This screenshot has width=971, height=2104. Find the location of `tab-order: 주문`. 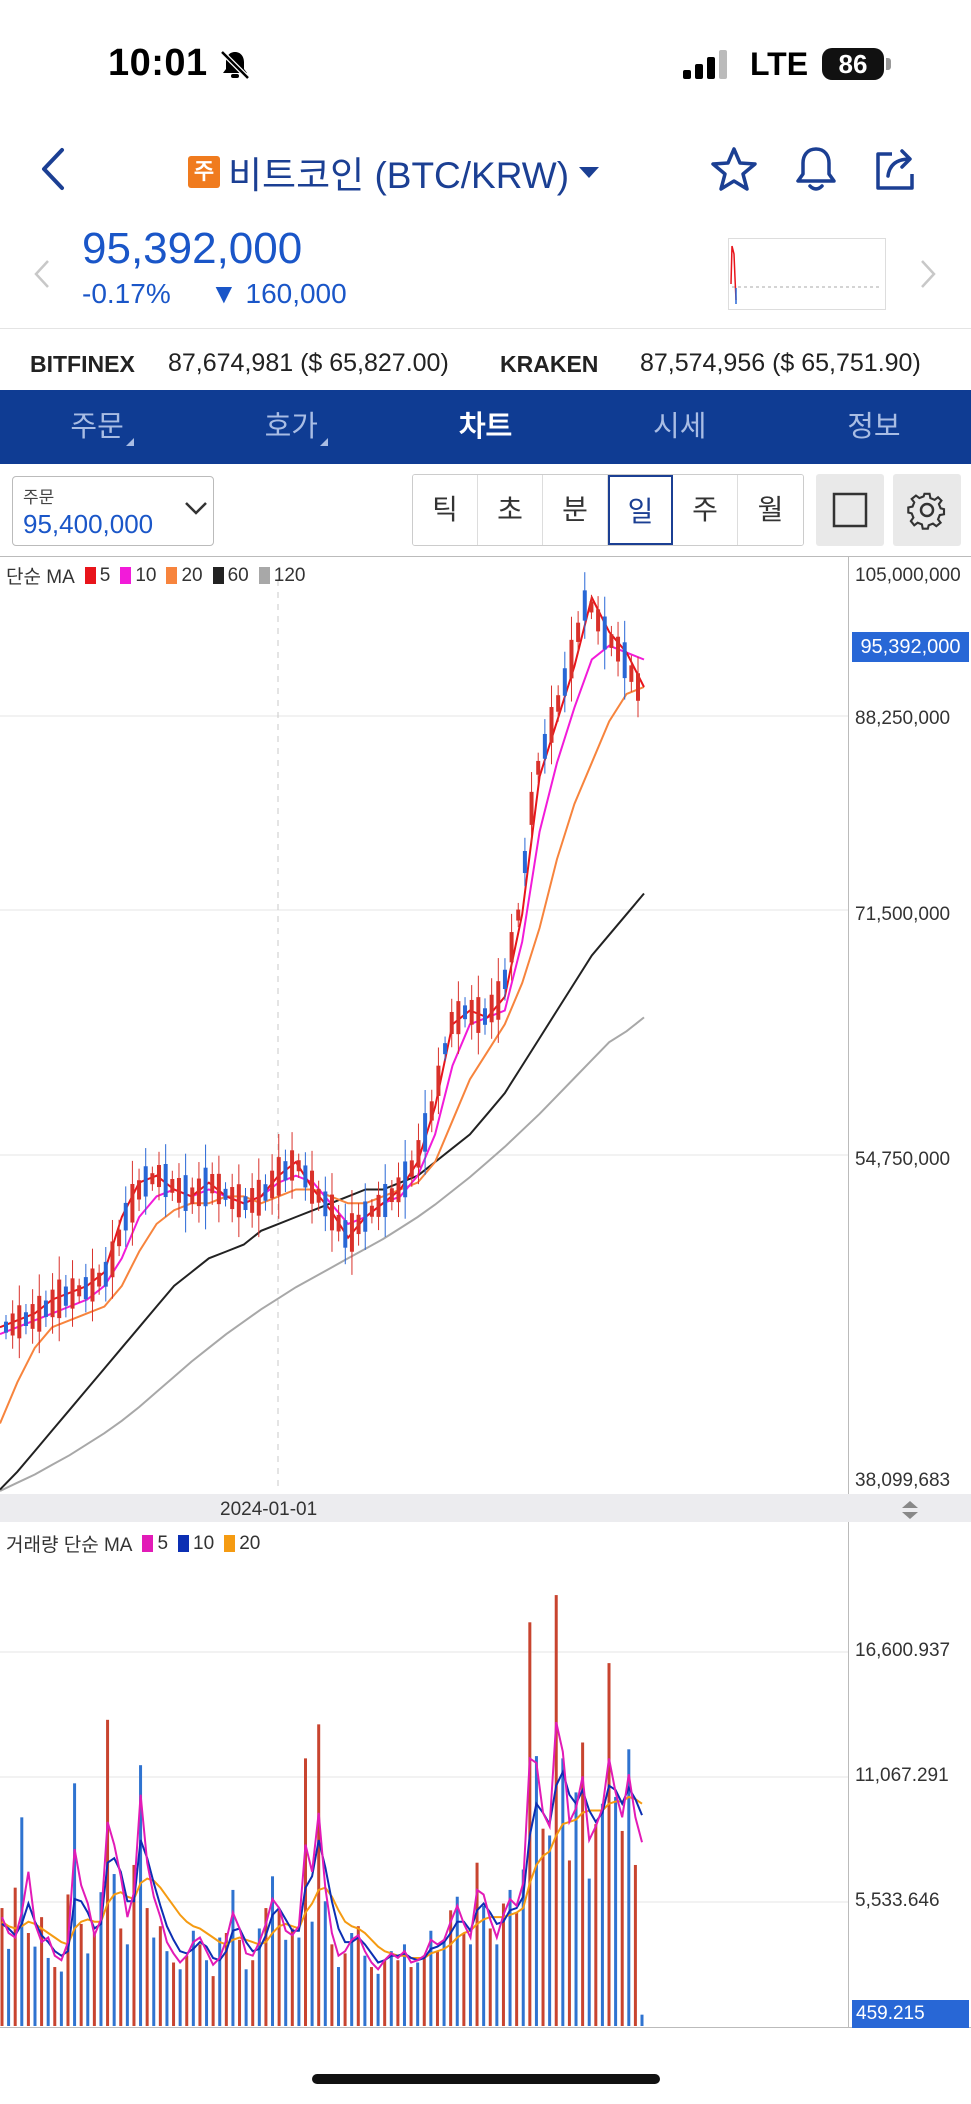

tab-order: 주문 is located at coordinates (97, 427).